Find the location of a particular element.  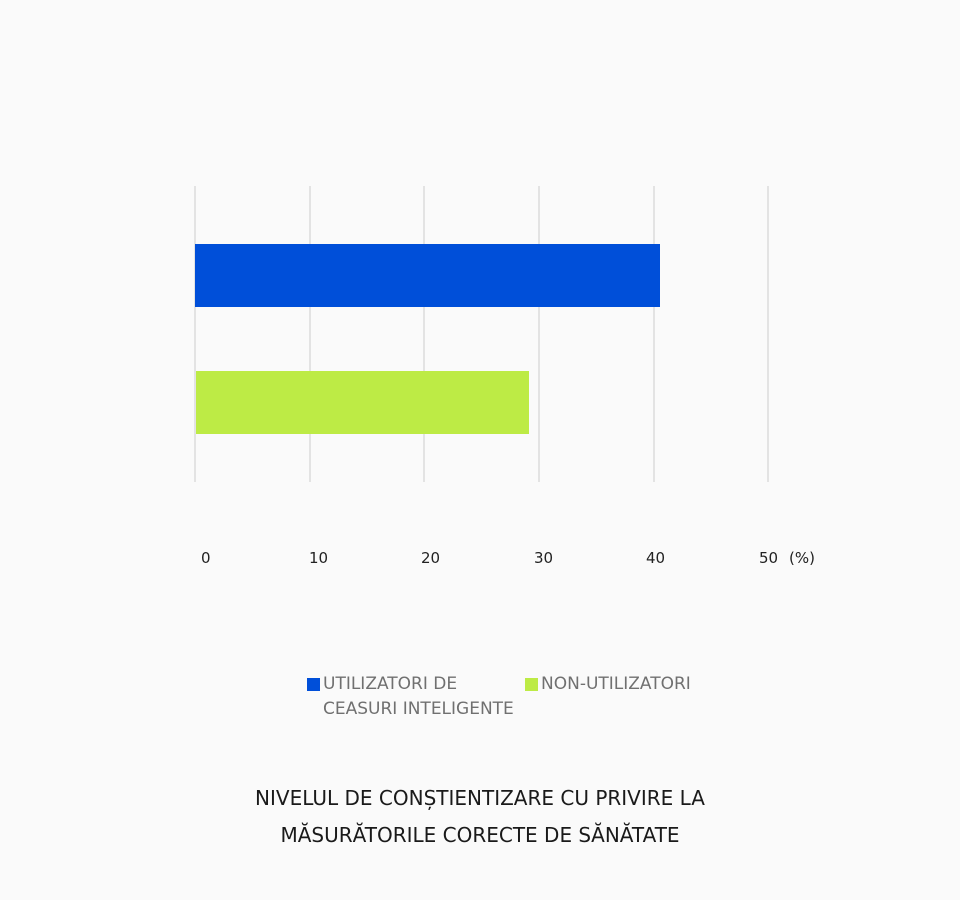

bar-non-users is located at coordinates (362, 402).